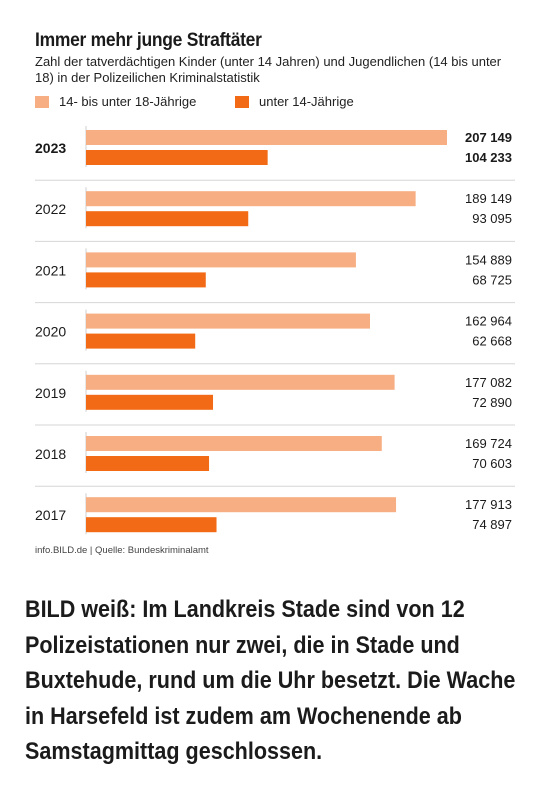  What do you see at coordinates (50, 270) in the screenshot?
I see `year-label: 2021` at bounding box center [50, 270].